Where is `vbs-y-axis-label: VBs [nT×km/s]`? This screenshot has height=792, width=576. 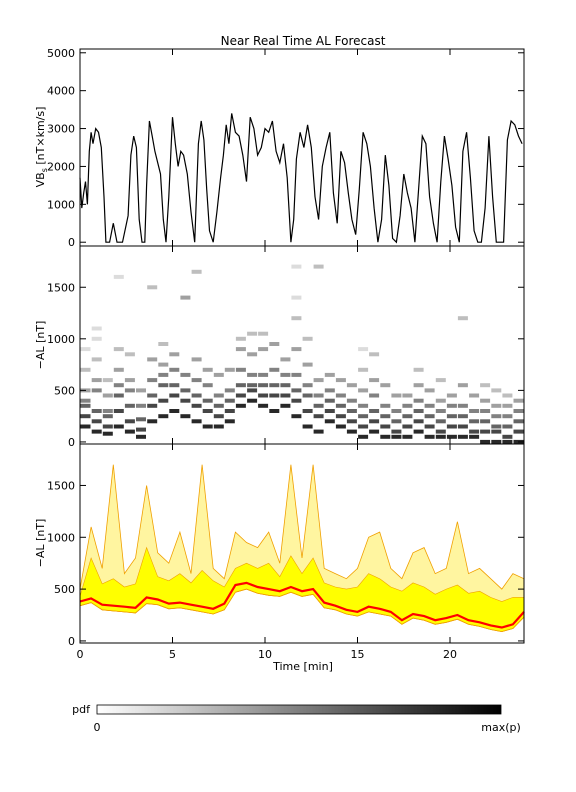
vbs-y-axis-label: VBs [nT×km/s] is located at coordinates (41, 147).